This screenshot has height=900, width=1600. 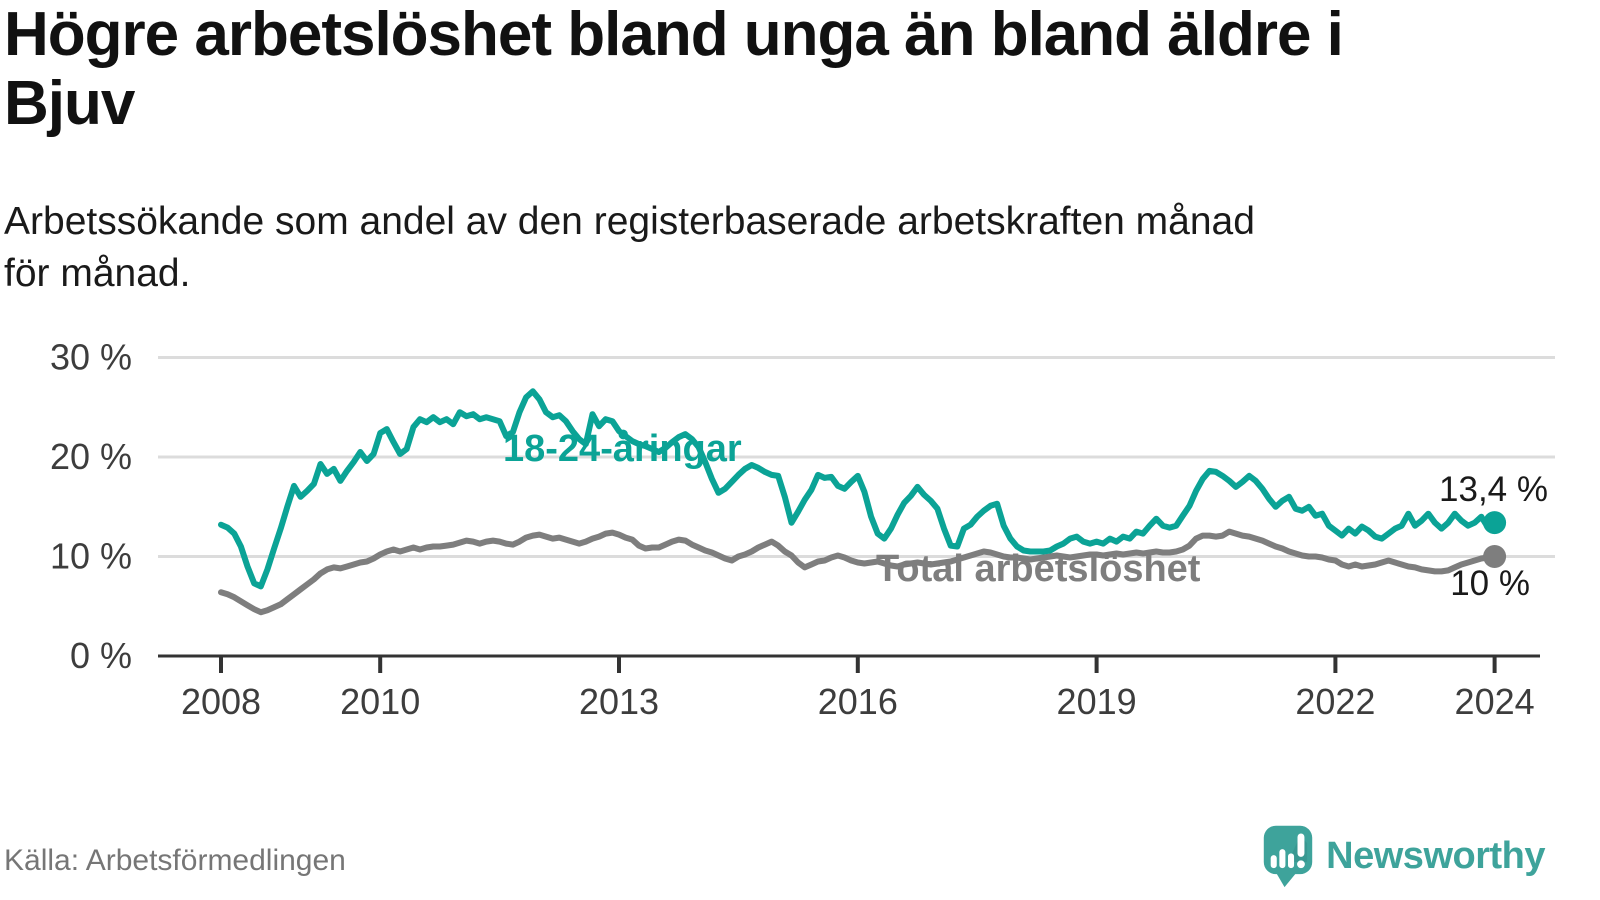 I want to click on end-dot-total, so click(x=1495, y=556).